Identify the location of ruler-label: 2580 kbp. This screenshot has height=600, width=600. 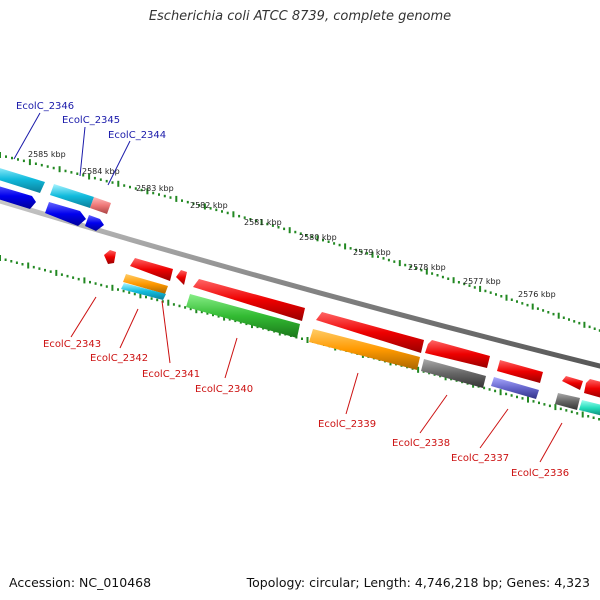
(318, 237).